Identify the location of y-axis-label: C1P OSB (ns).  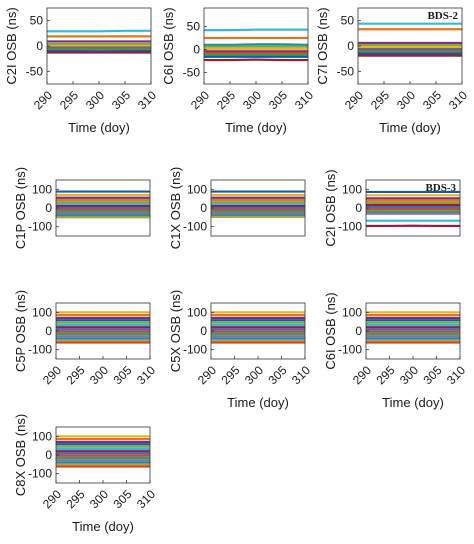
(20, 208).